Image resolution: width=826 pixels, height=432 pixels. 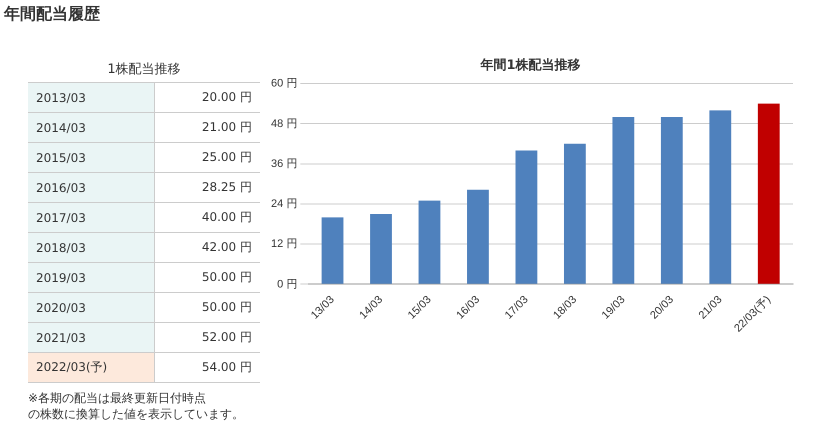 What do you see at coordinates (91, 187) in the screenshot?
I see `category-label: 2016/03` at bounding box center [91, 187].